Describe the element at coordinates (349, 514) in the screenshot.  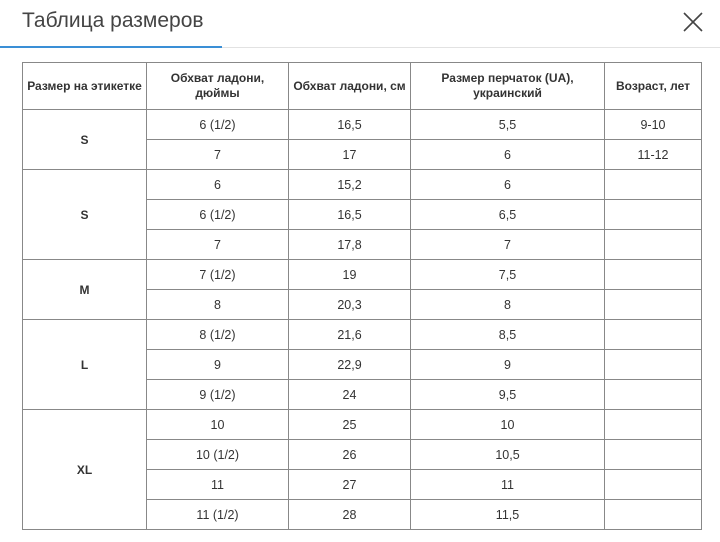
I see `table-cell: 28` at that location.